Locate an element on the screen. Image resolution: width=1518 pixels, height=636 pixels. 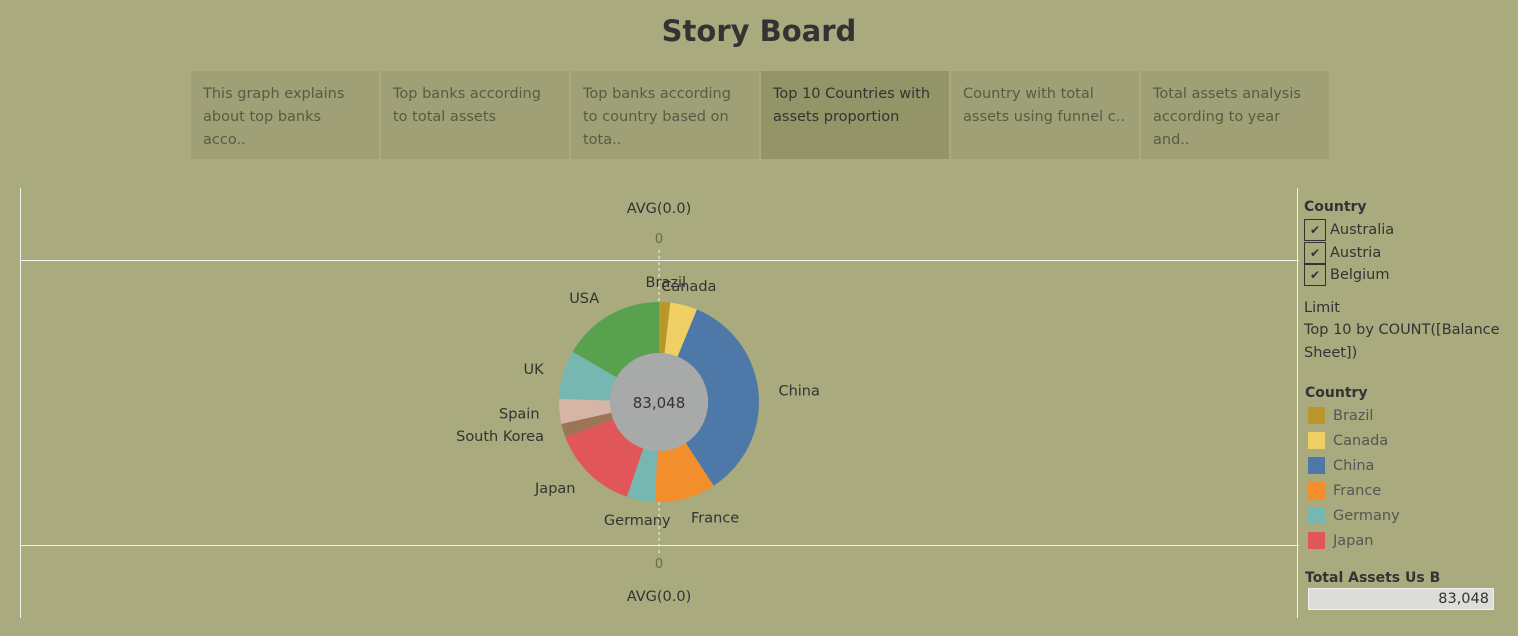
story-point-2: Top banks according to total assets is located at coordinates (475, 115).